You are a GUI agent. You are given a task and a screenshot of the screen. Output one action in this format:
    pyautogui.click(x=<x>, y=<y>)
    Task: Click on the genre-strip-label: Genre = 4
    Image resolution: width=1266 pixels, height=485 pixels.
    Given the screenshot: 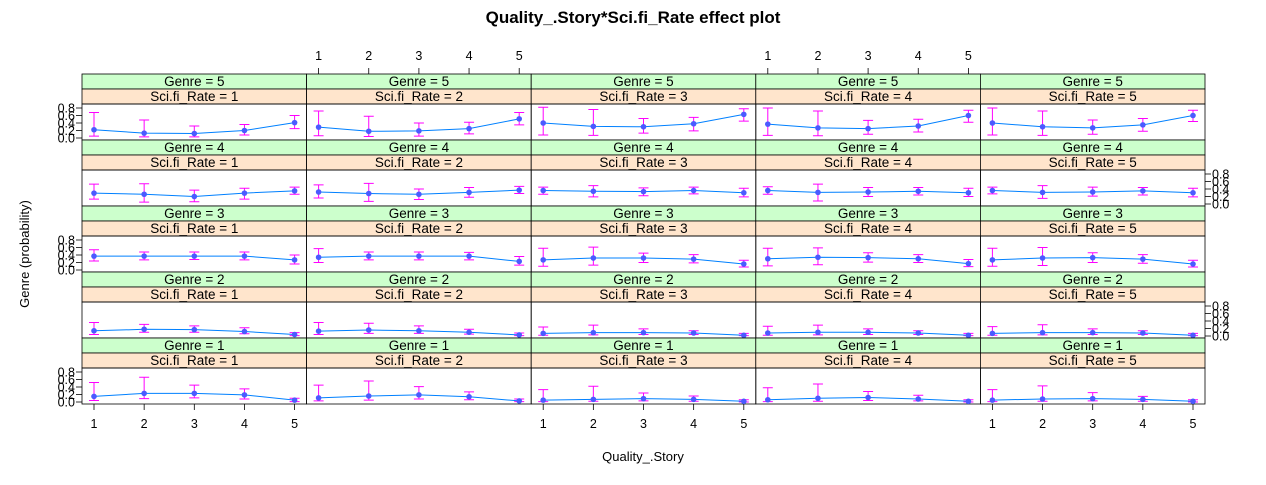 What is the action you would take?
    pyautogui.click(x=1092, y=147)
    